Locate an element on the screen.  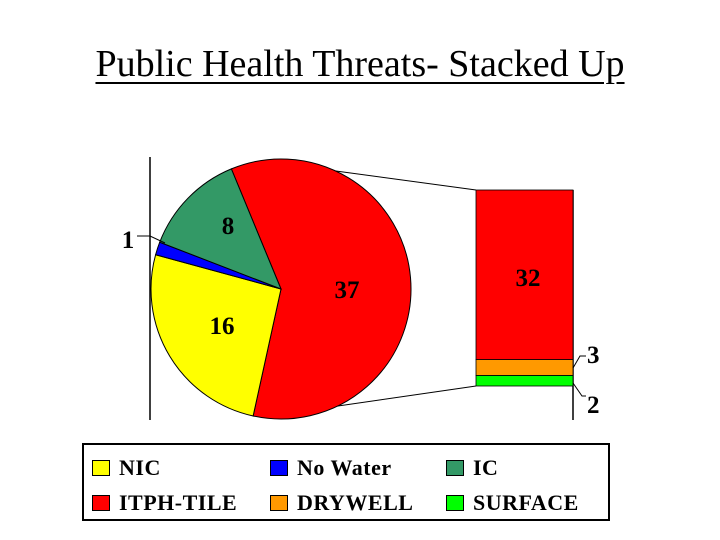
stacked-bar is located at coordinates (524, 288).